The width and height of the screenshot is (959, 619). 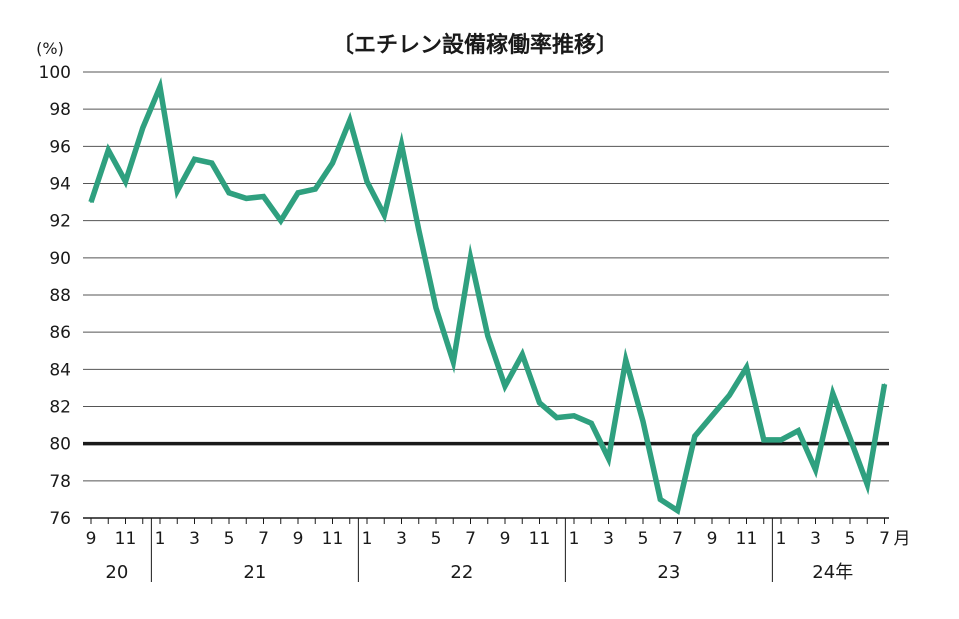 What do you see at coordinates (254, 572) in the screenshot?
I see `year-label-1: 21` at bounding box center [254, 572].